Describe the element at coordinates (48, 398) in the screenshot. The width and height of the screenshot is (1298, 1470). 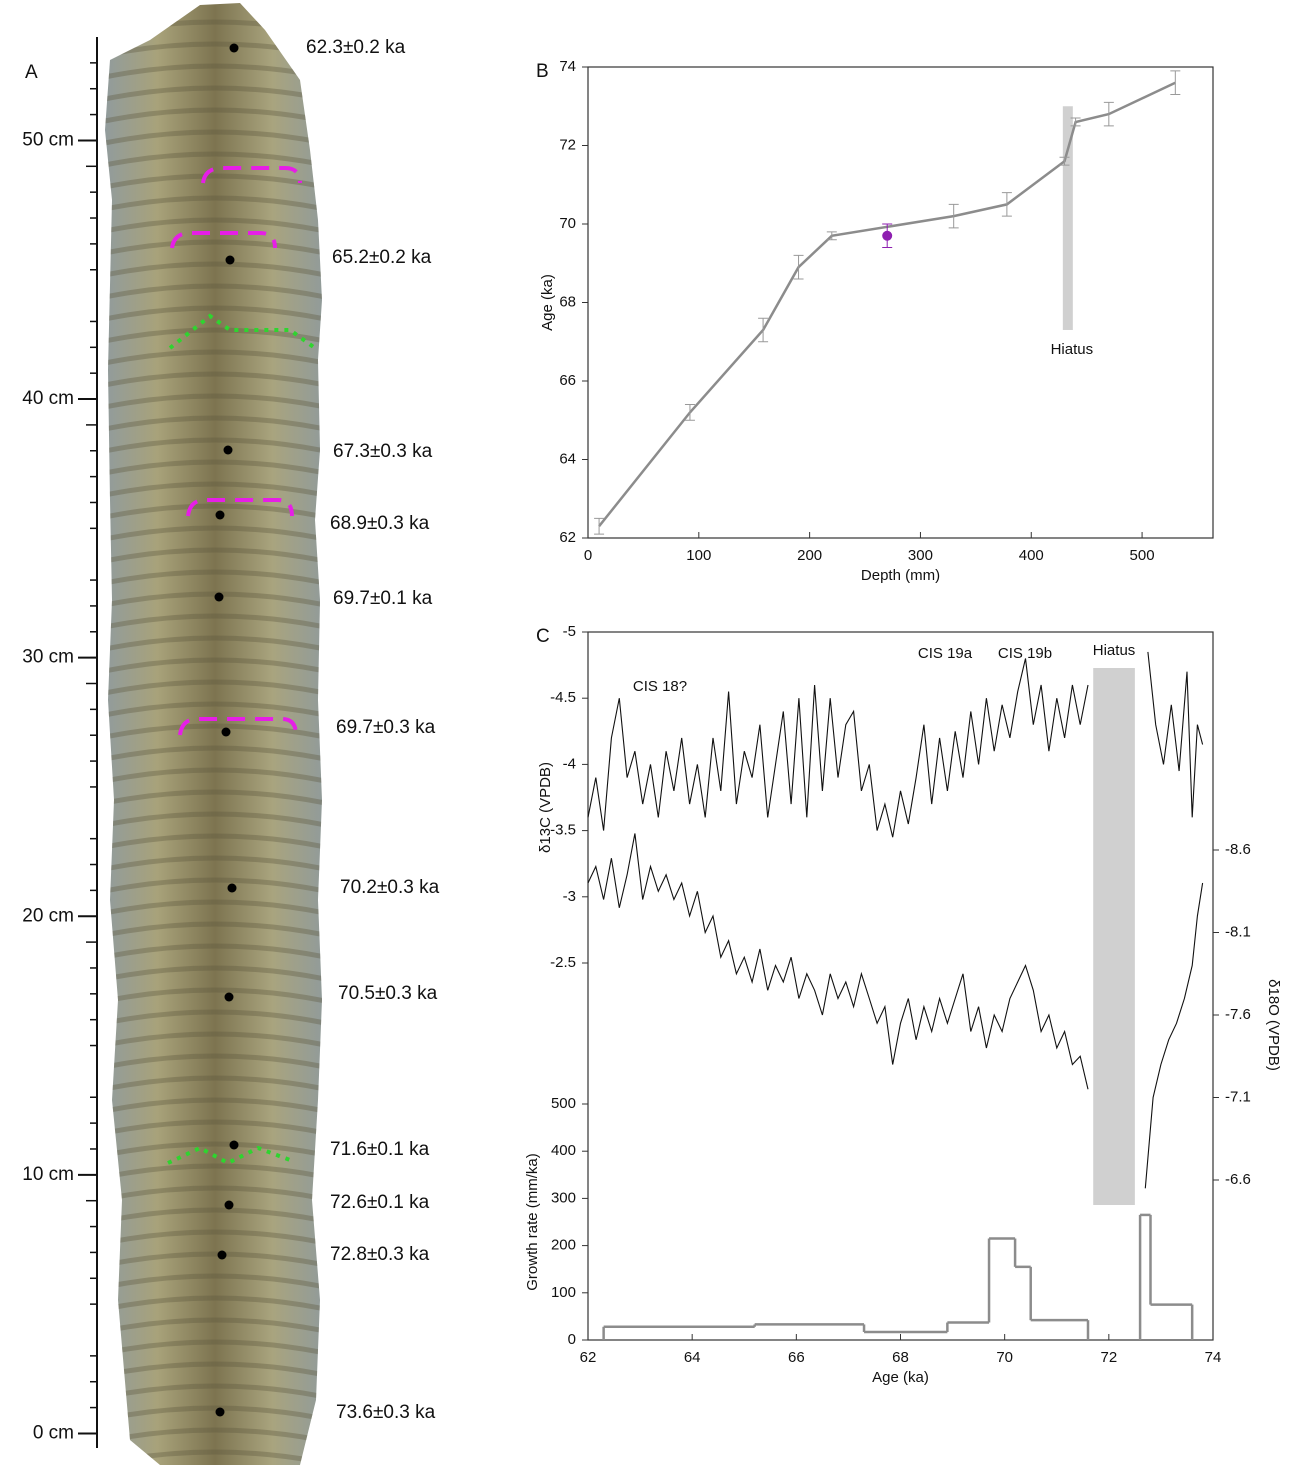
I see `scale-label: 40 cm` at that location.